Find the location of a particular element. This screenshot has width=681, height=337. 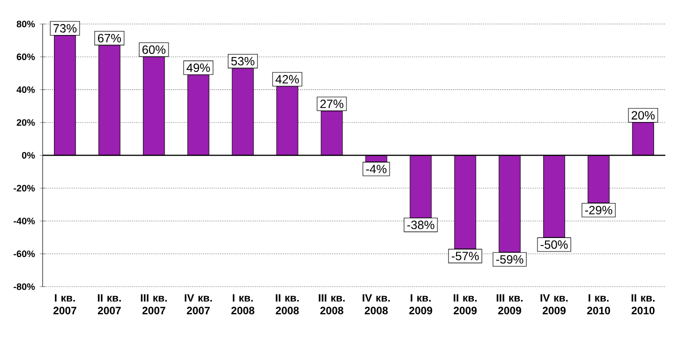

x-tick-label: I кв. 2008 is located at coordinates (242, 304).